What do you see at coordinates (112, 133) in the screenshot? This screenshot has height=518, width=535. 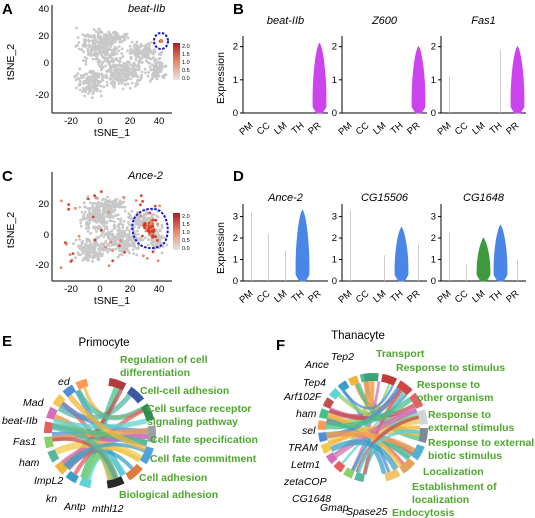 I see `panel-a-xlabel: tSNE_1` at bounding box center [112, 133].